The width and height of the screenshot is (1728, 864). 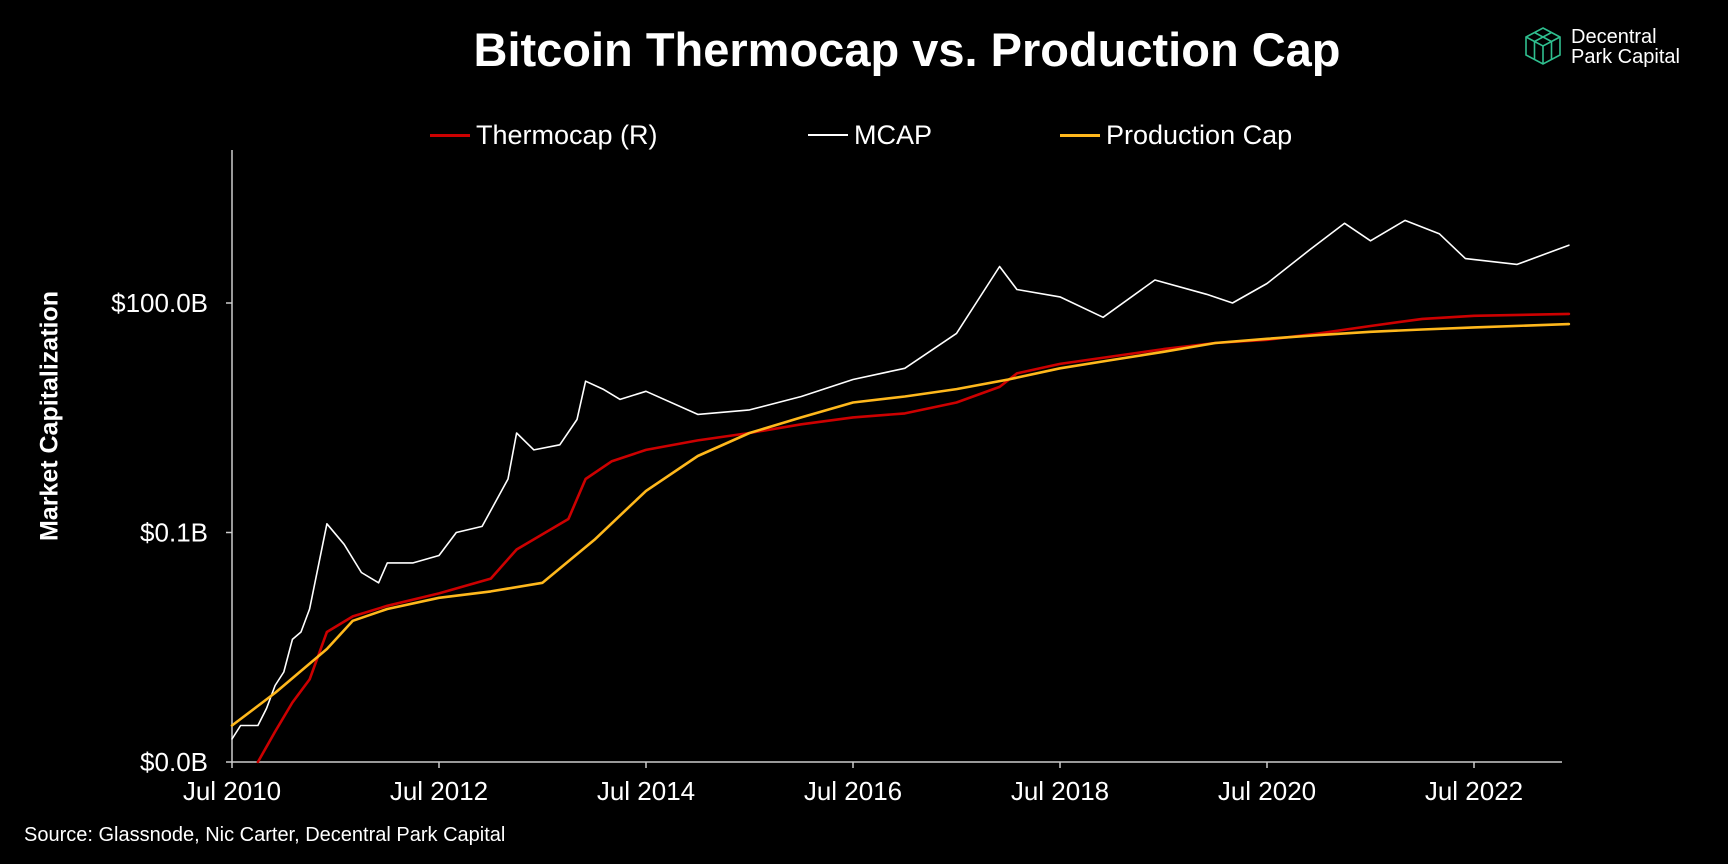 I want to click on legend-swatch-mcap, so click(x=828, y=135).